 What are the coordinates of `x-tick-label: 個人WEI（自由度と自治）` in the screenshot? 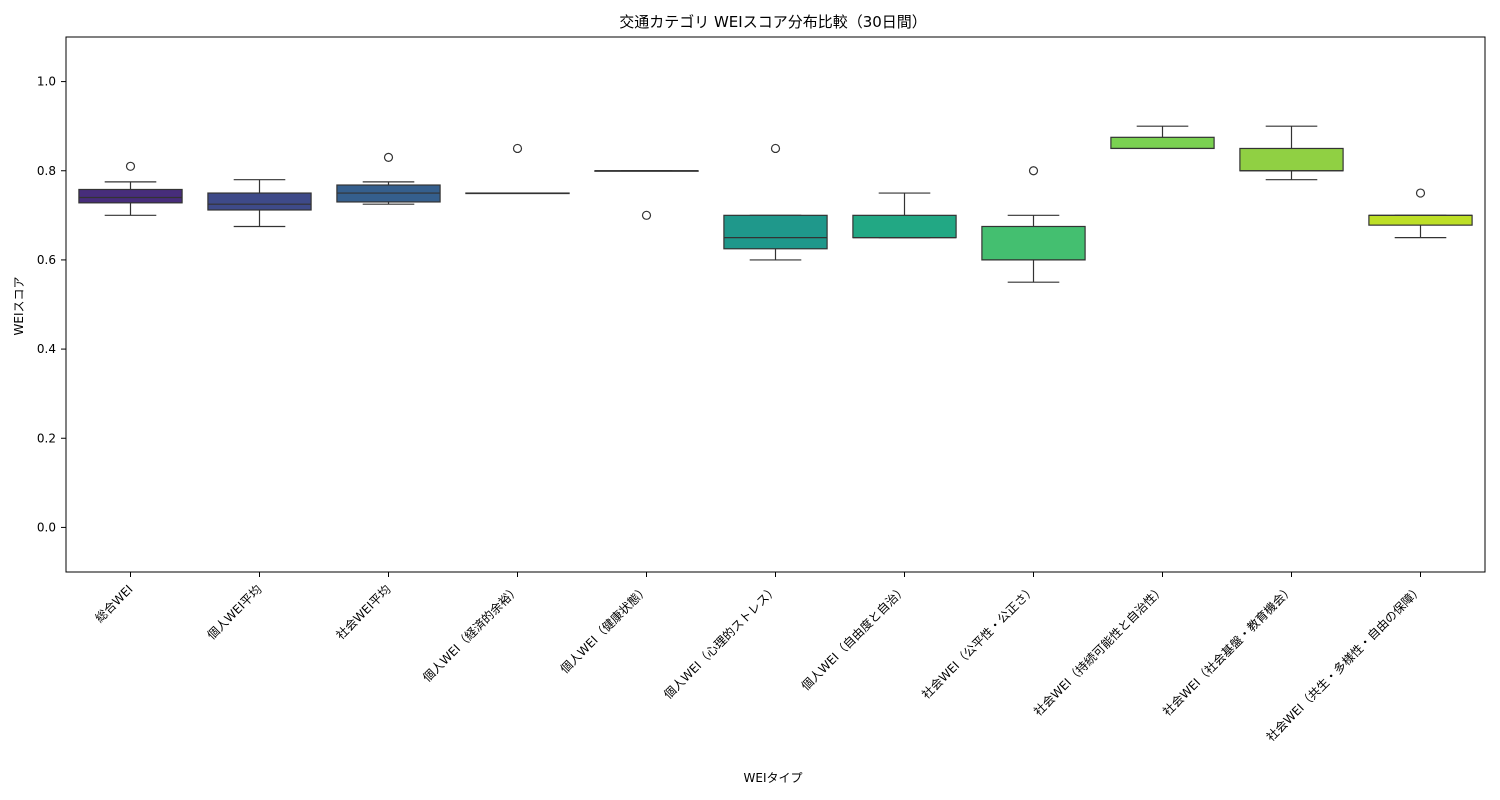 It's located at (854, 638).